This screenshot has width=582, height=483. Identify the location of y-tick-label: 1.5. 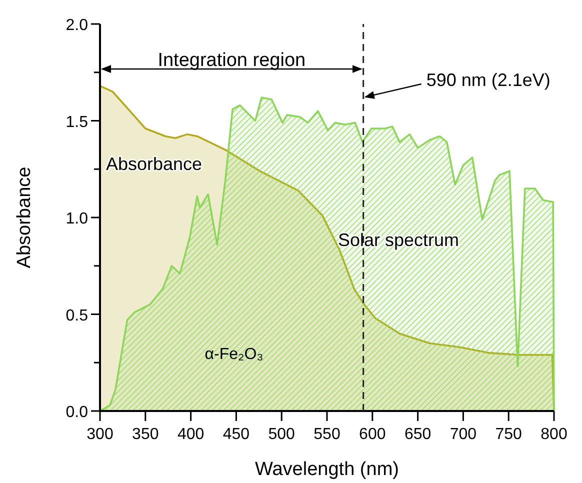
(77, 122).